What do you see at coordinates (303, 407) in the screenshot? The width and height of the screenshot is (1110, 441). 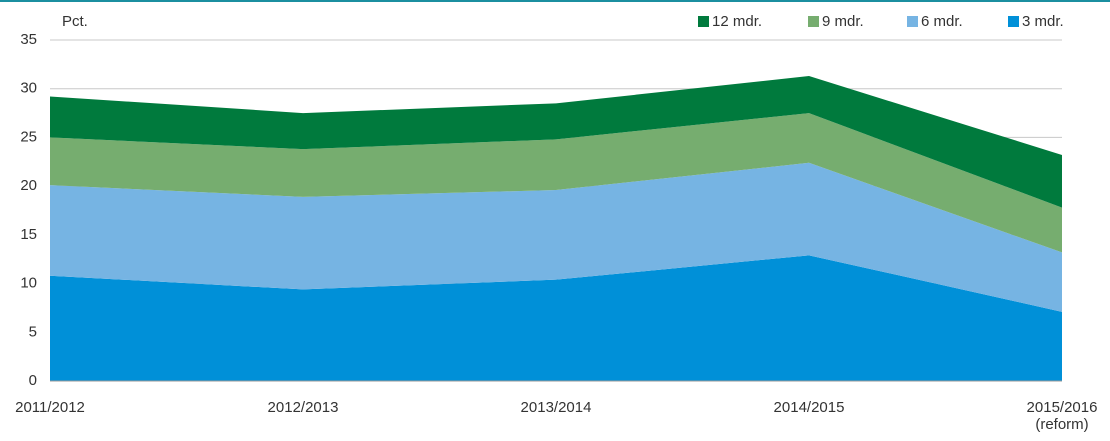 I see `x-tick-label: 2012/2013` at bounding box center [303, 407].